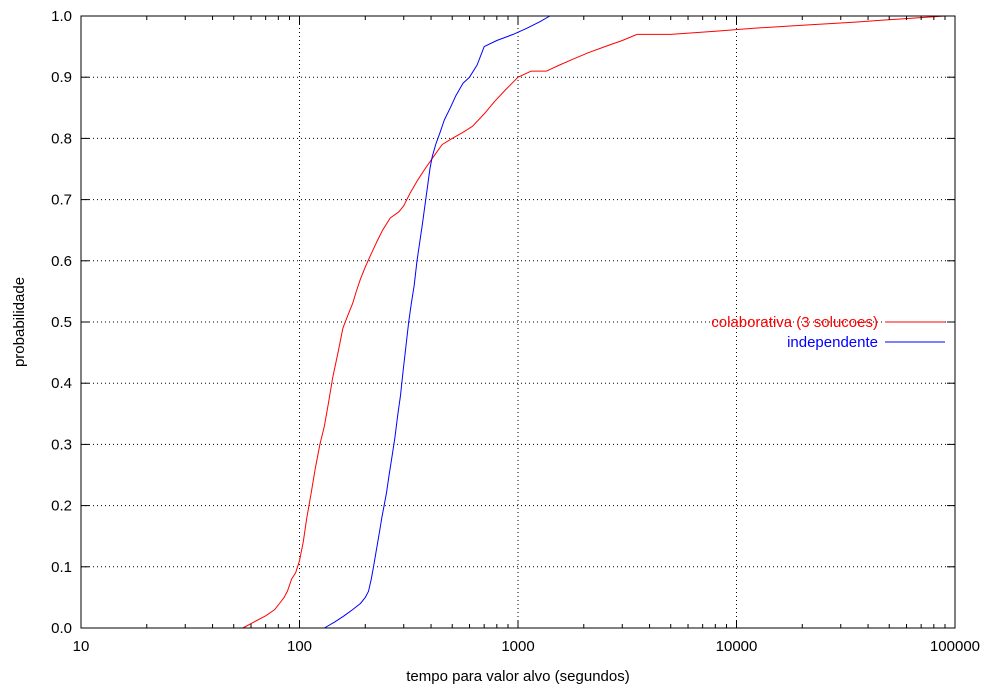  I want to click on x-tick-label: 10, so click(81, 646).